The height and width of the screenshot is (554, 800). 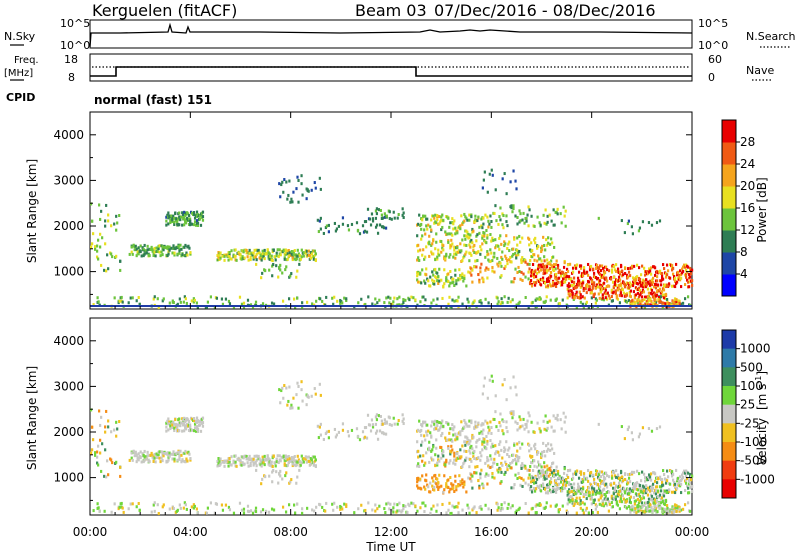 What do you see at coordinates (753, 461) in the screenshot?
I see `colorbar-tick: -500` at bounding box center [753, 461].